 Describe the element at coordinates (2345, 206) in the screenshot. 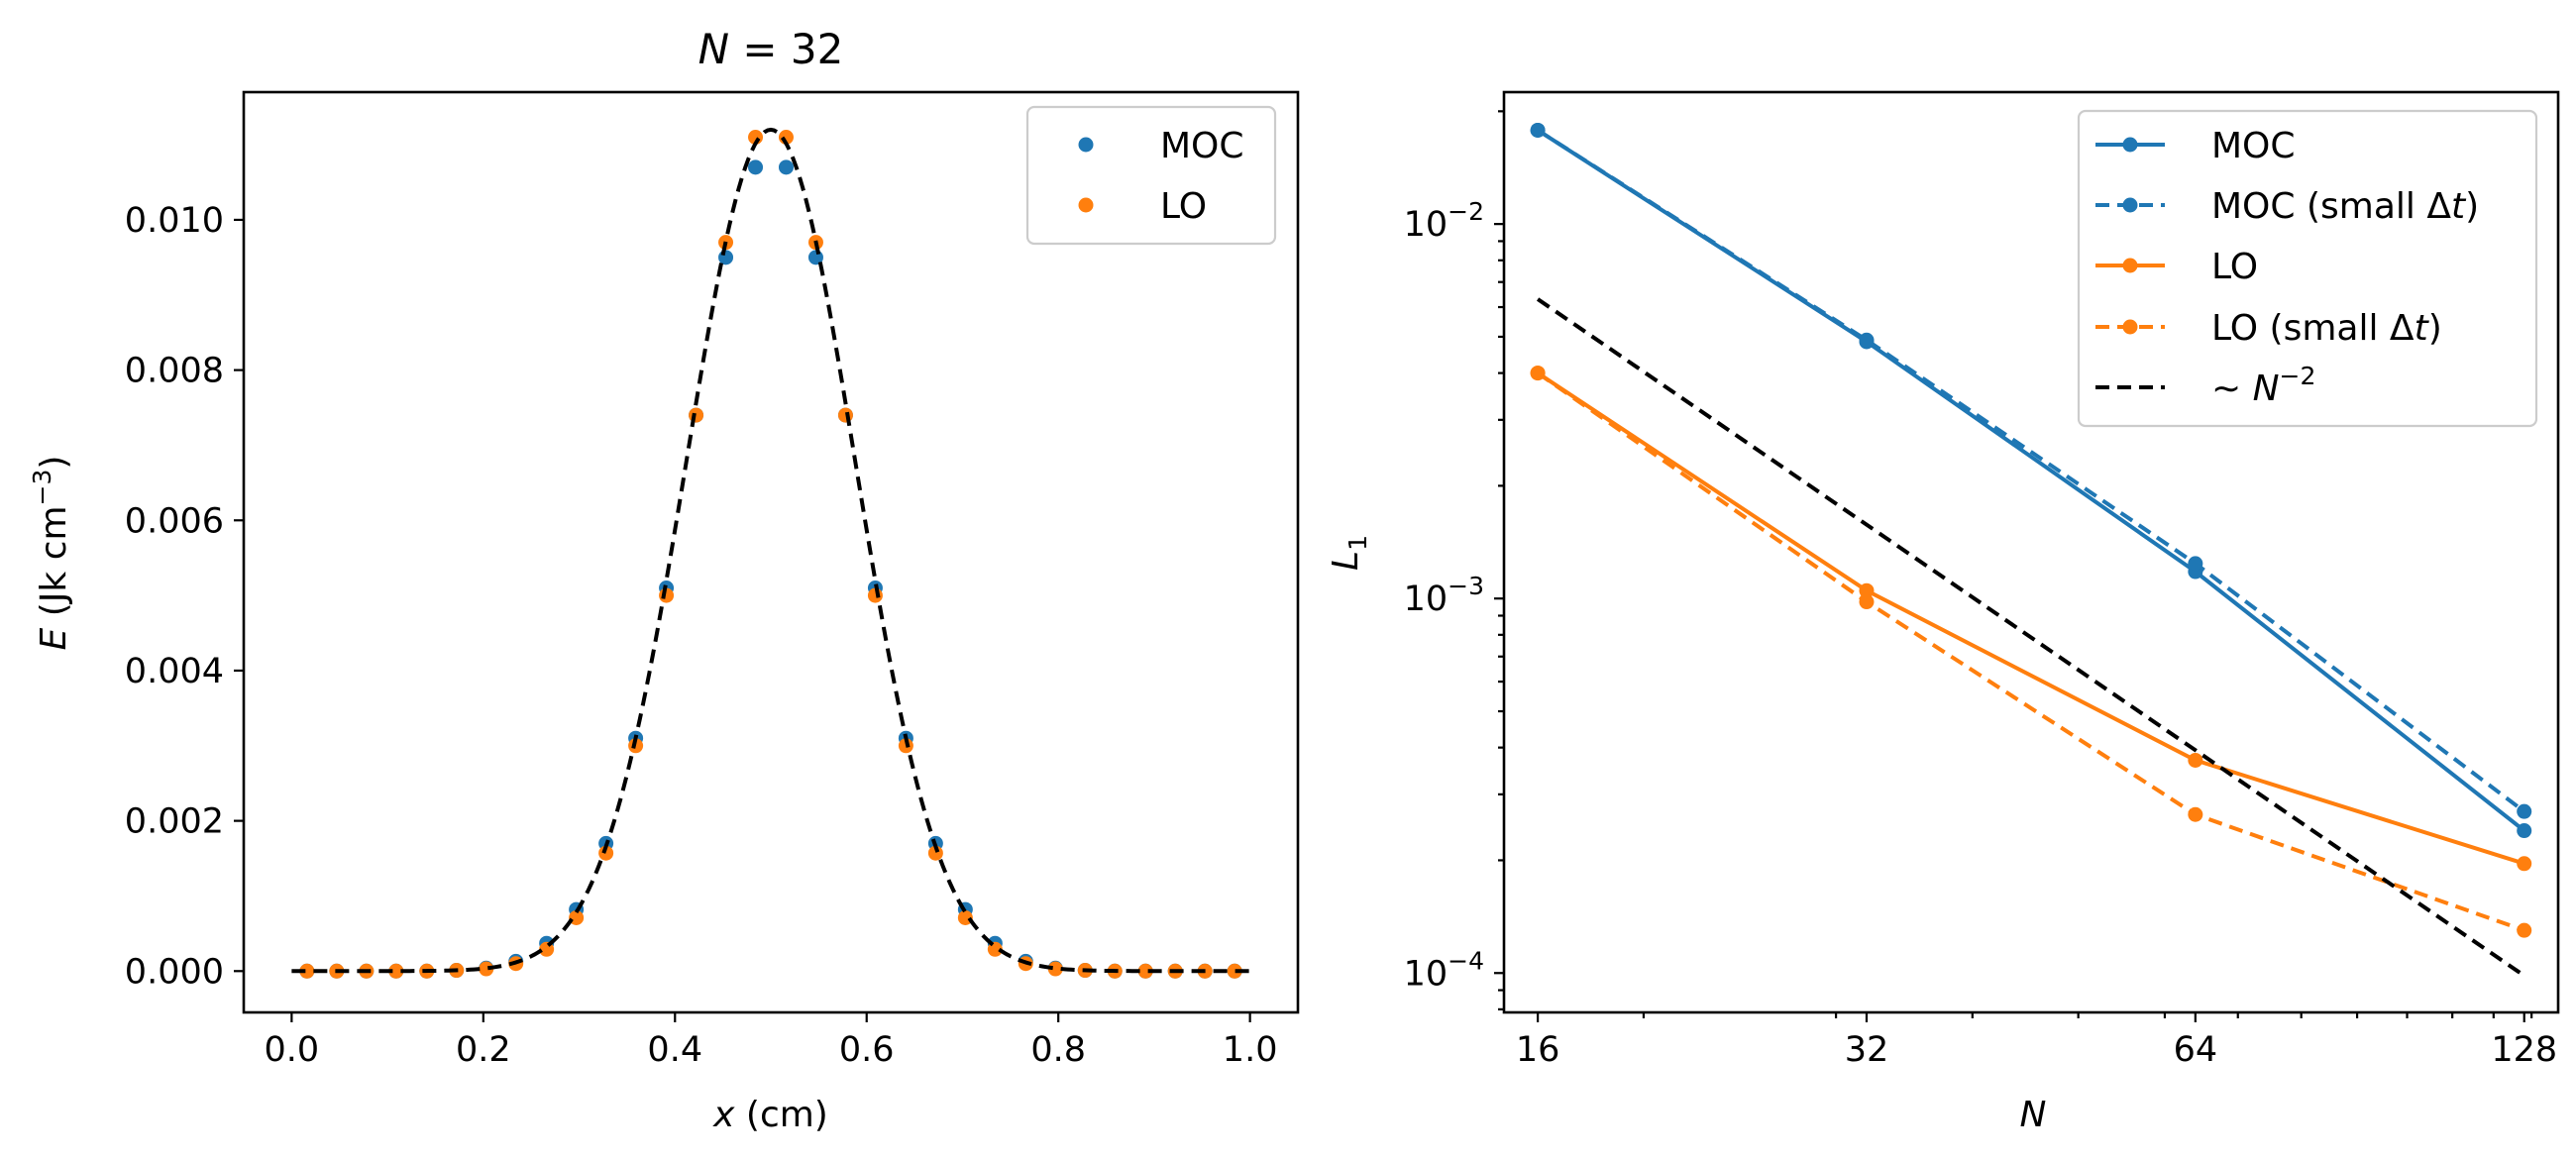

I see `right-legend-label: MOC (small Δt)` at that location.